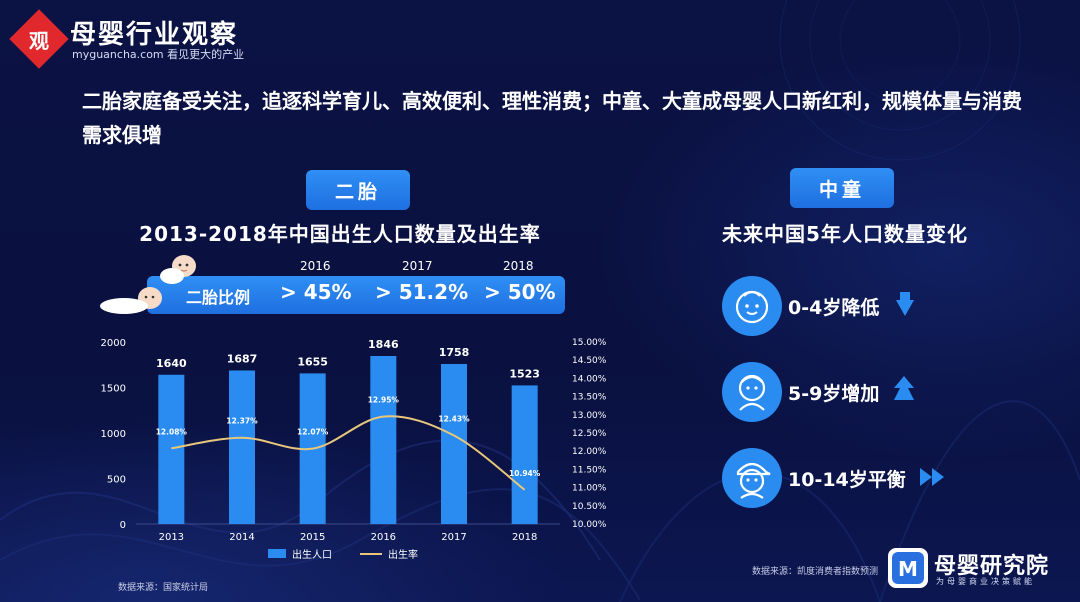 This screenshot has height=602, width=1080. Describe the element at coordinates (113, 434) in the screenshot. I see `y-left-tick-label: 1000` at that location.